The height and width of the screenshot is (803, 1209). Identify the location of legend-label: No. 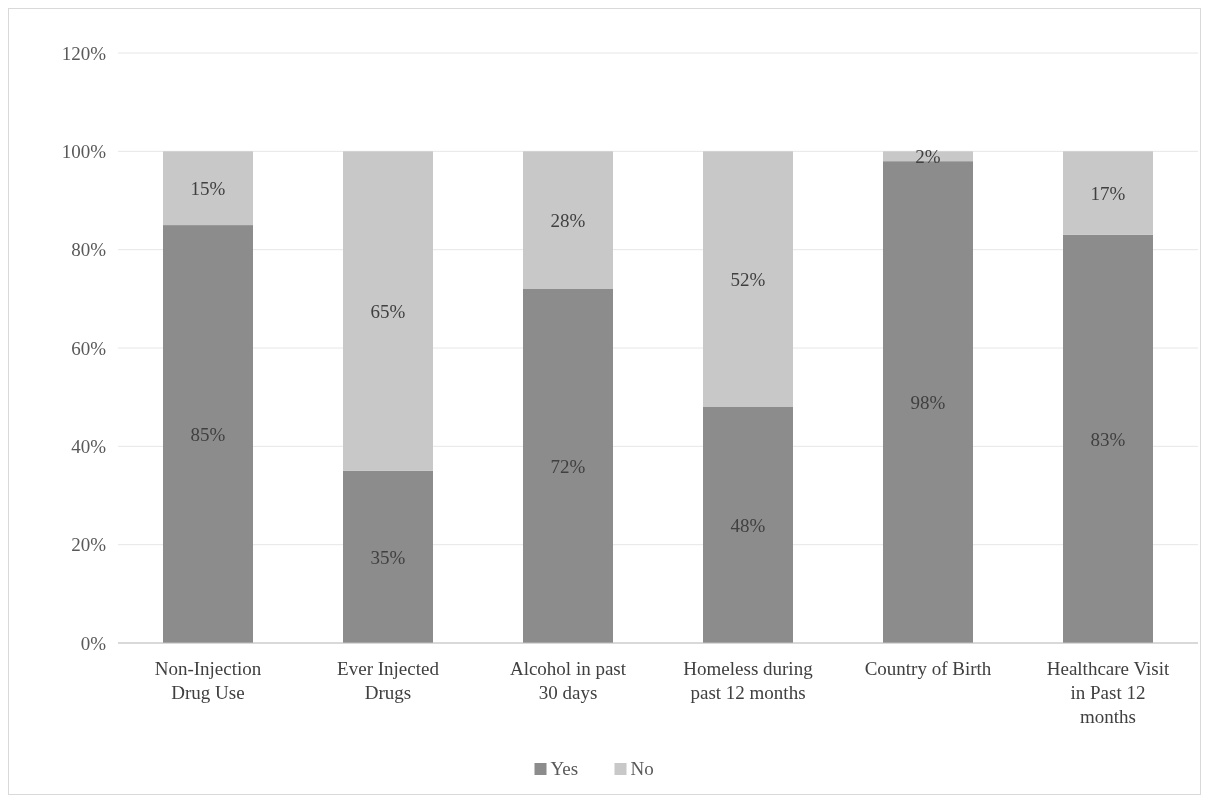
(642, 768).